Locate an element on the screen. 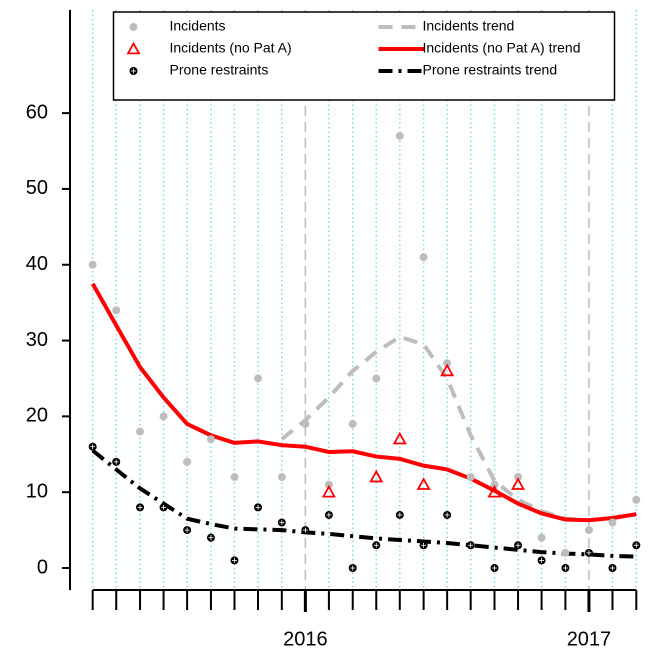  y-tick-label: 40 is located at coordinates (37, 264).